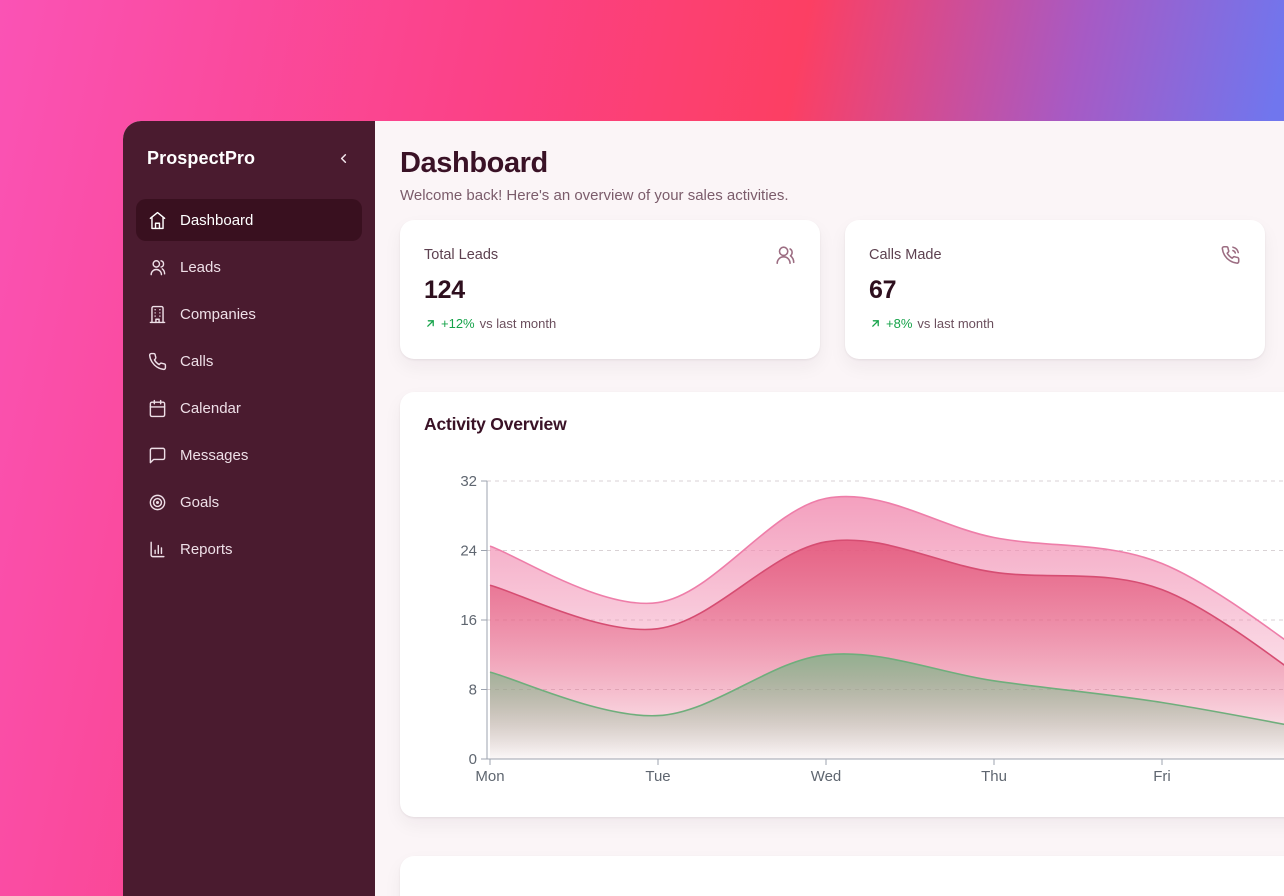  What do you see at coordinates (249, 408) in the screenshot?
I see `sidebar-item-calendar: Calendar` at bounding box center [249, 408].